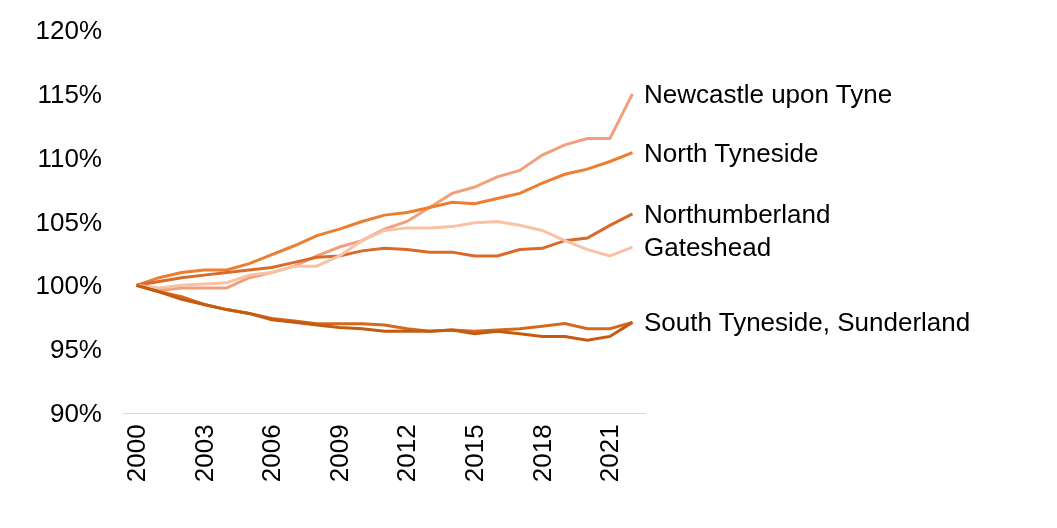  I want to click on y-tick-label: 110%, so click(69, 157).